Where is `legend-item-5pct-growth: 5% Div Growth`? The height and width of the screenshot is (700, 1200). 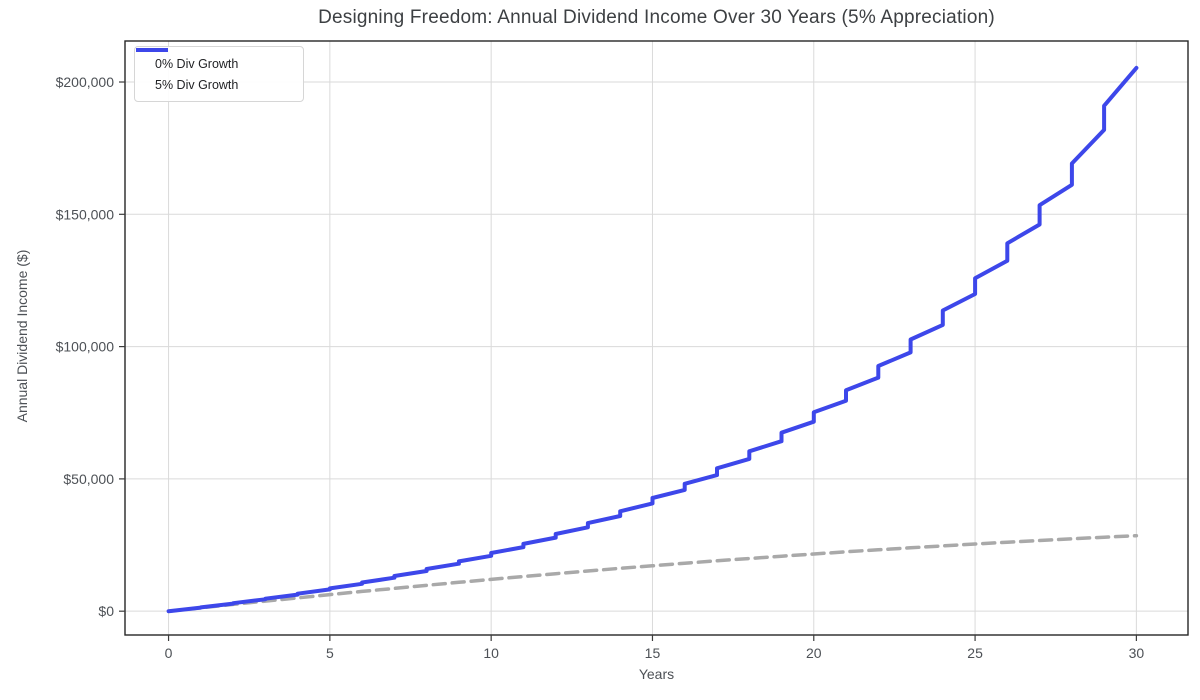
legend-item-5pct-growth: 5% Div Growth is located at coordinates (219, 71).